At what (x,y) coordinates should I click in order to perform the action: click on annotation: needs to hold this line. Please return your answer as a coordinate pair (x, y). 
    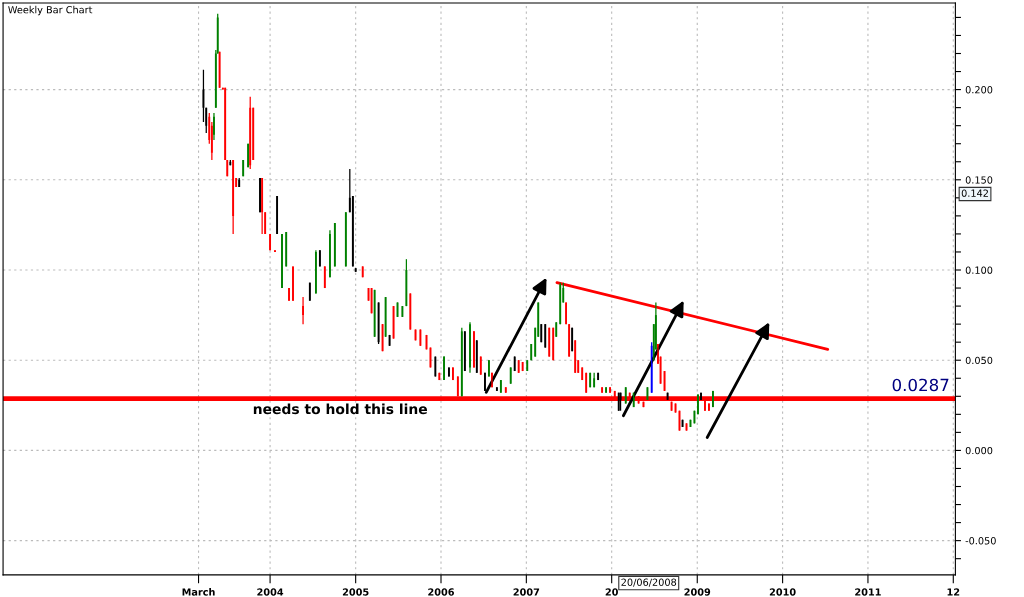
    Looking at the image, I should click on (340, 409).